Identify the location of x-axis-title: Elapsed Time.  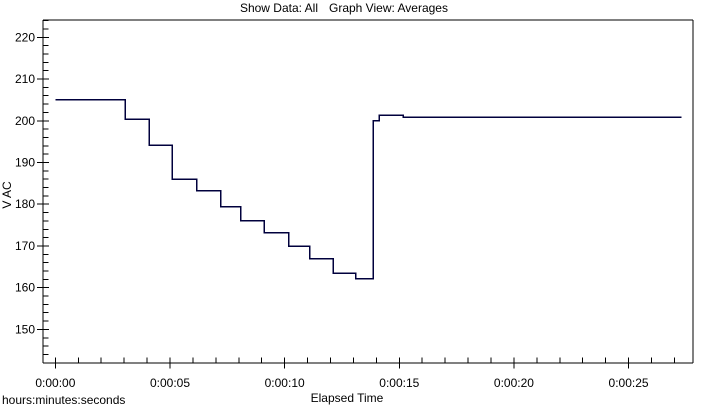
(347, 398).